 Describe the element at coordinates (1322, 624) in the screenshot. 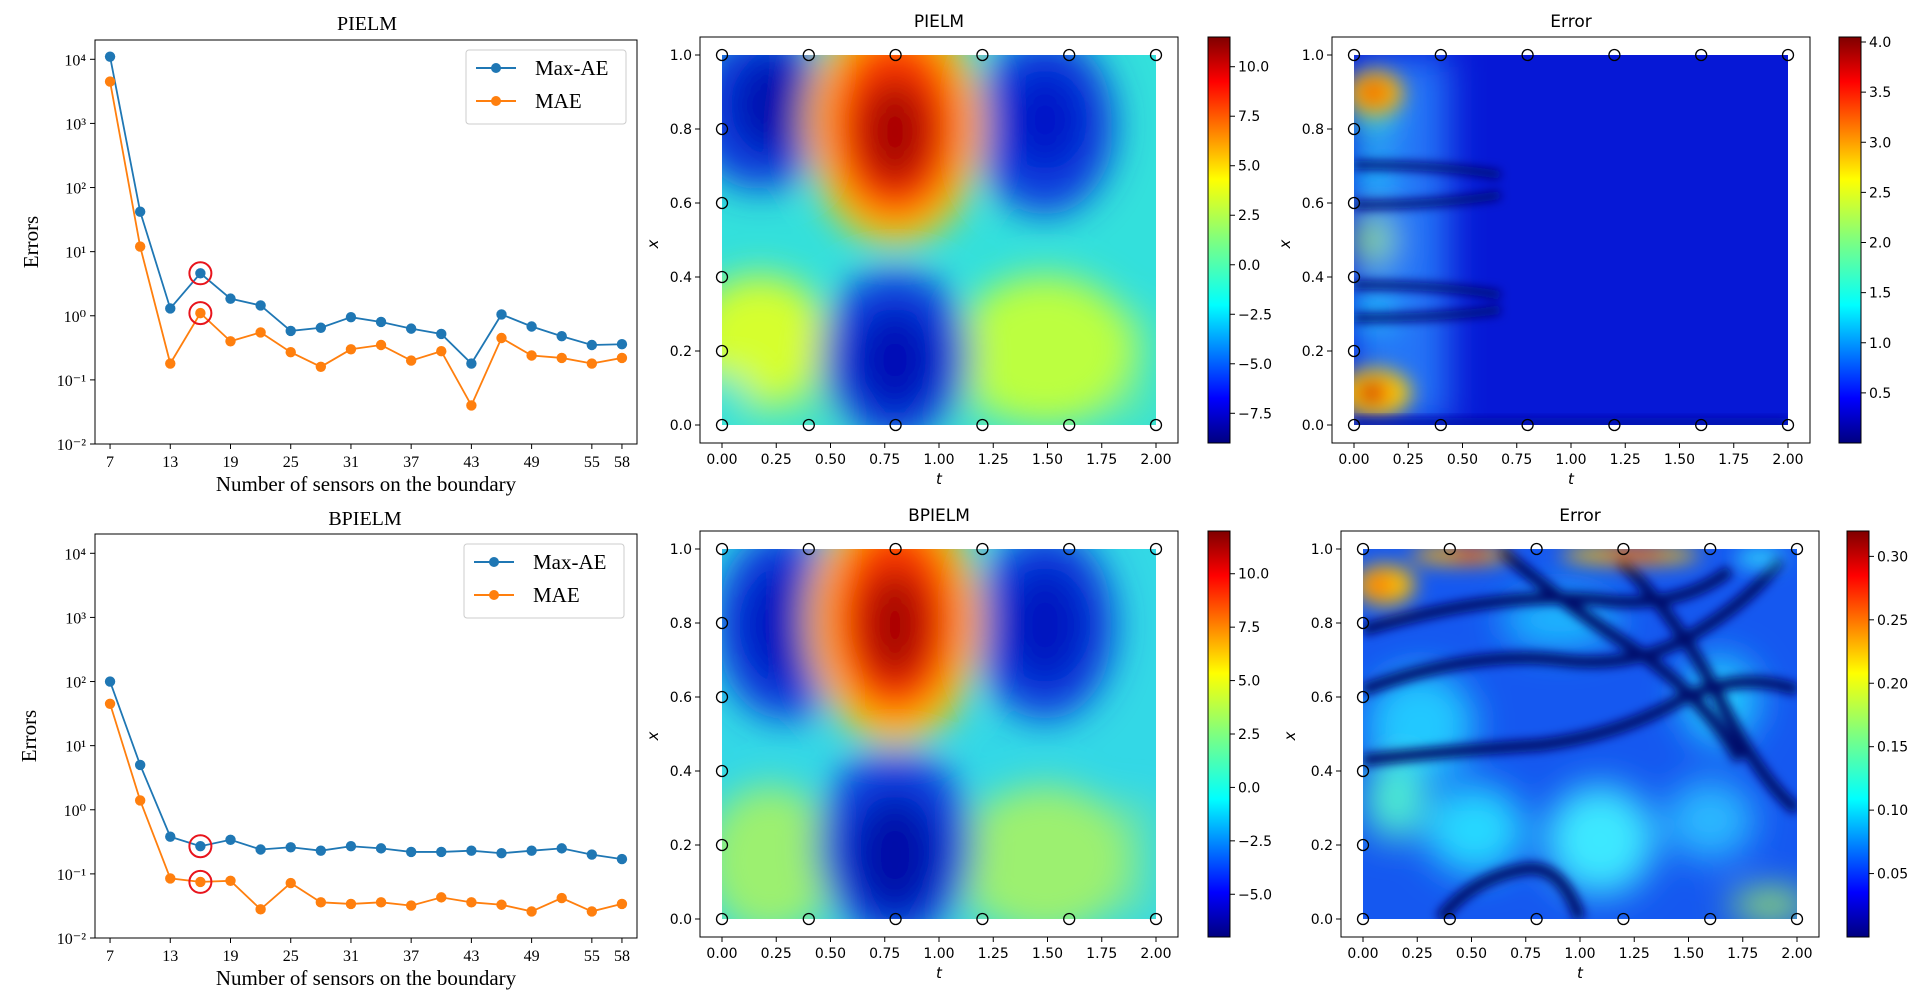

I see `y-tick-label: 0.8` at that location.